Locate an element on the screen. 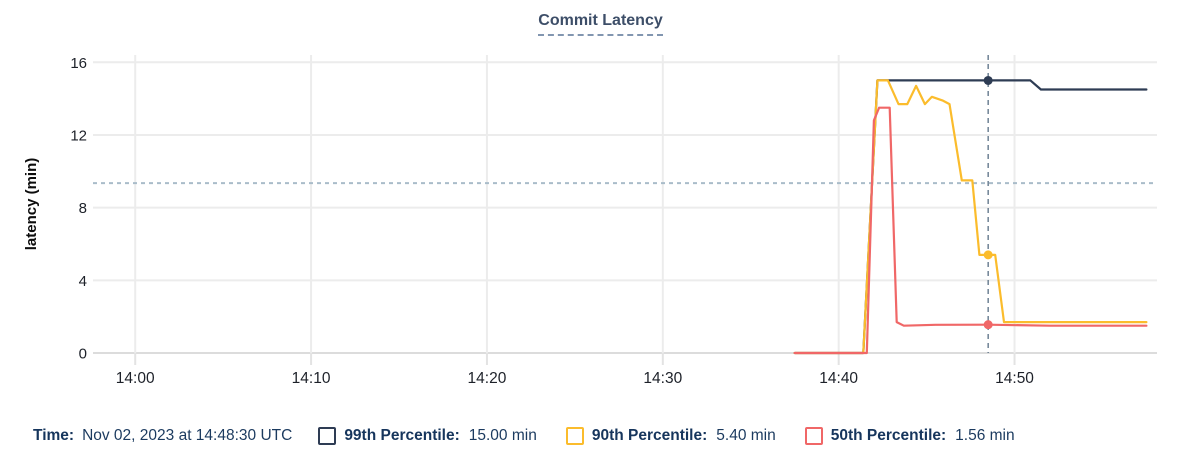  time-label: Time: is located at coordinates (54, 435).